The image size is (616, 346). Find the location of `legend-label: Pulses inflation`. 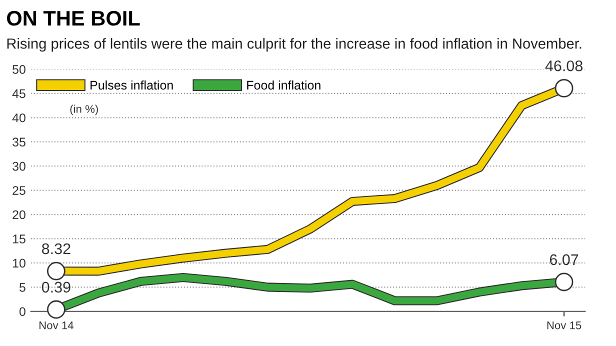

legend-label: Pulses inflation is located at coordinates (131, 85).